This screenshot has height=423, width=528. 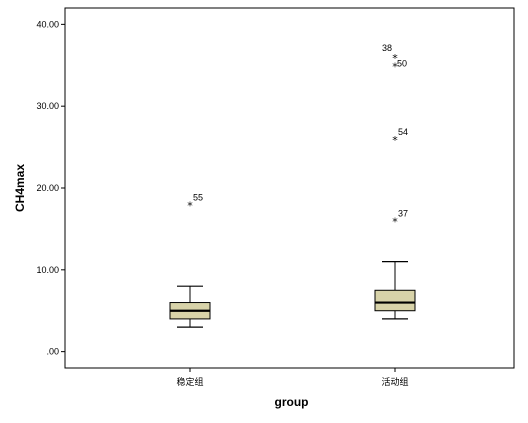 I want to click on x-axis-title: group, so click(x=292, y=402).